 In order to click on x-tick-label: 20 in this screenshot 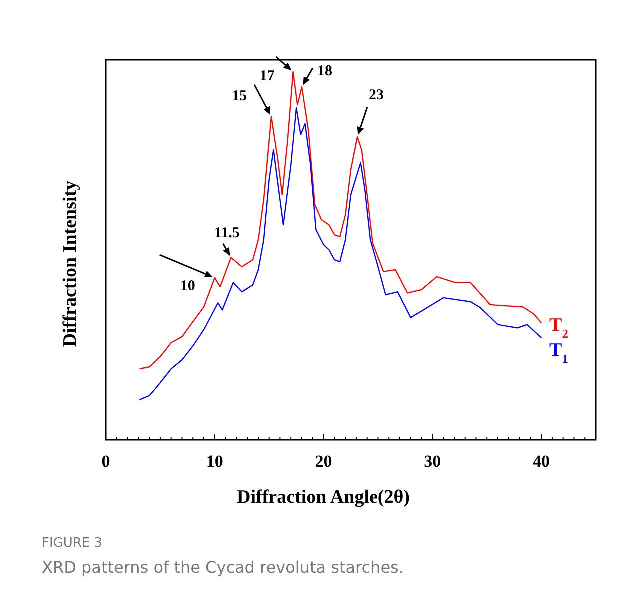, I will do `click(323, 461)`.